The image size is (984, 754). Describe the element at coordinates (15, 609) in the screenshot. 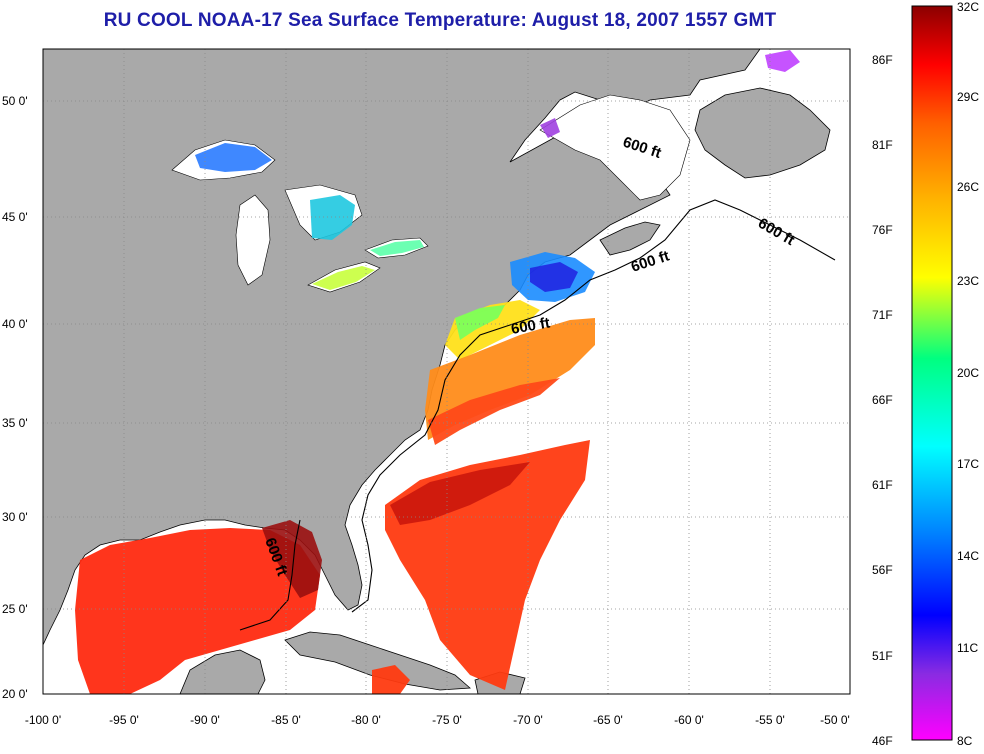

I see `lat-tick-label: 25 0'` at that location.